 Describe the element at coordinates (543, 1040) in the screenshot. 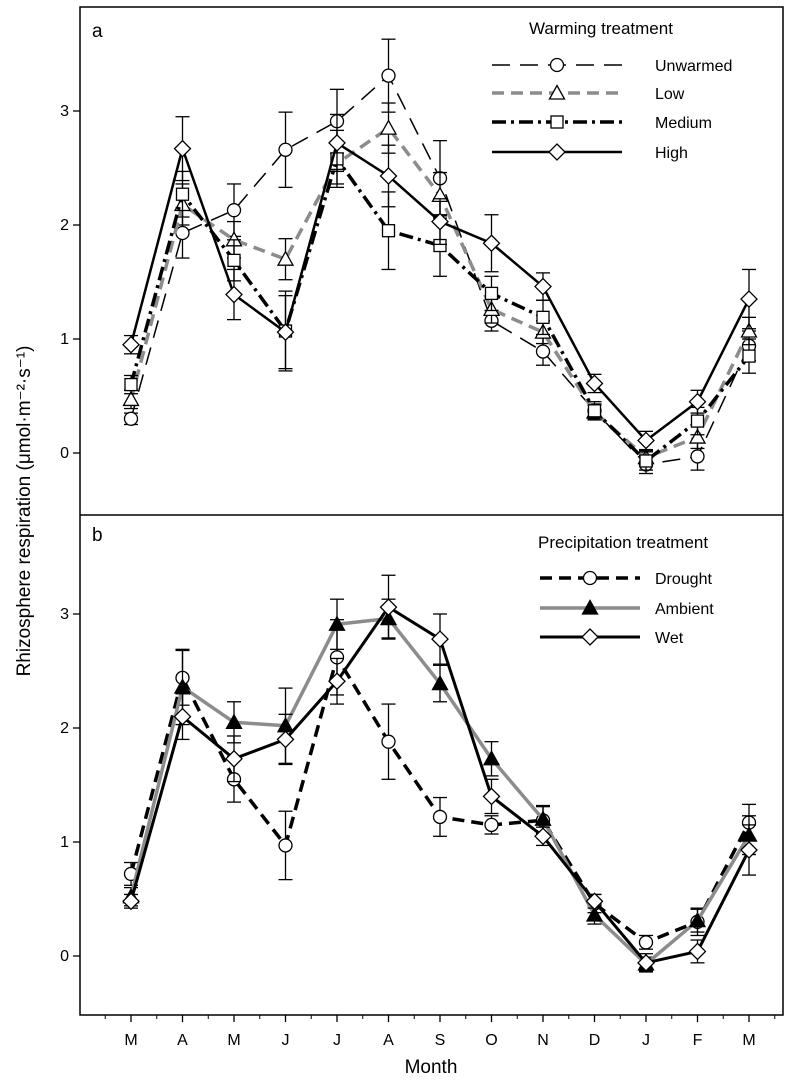

I see `x-tick-label: N` at that location.